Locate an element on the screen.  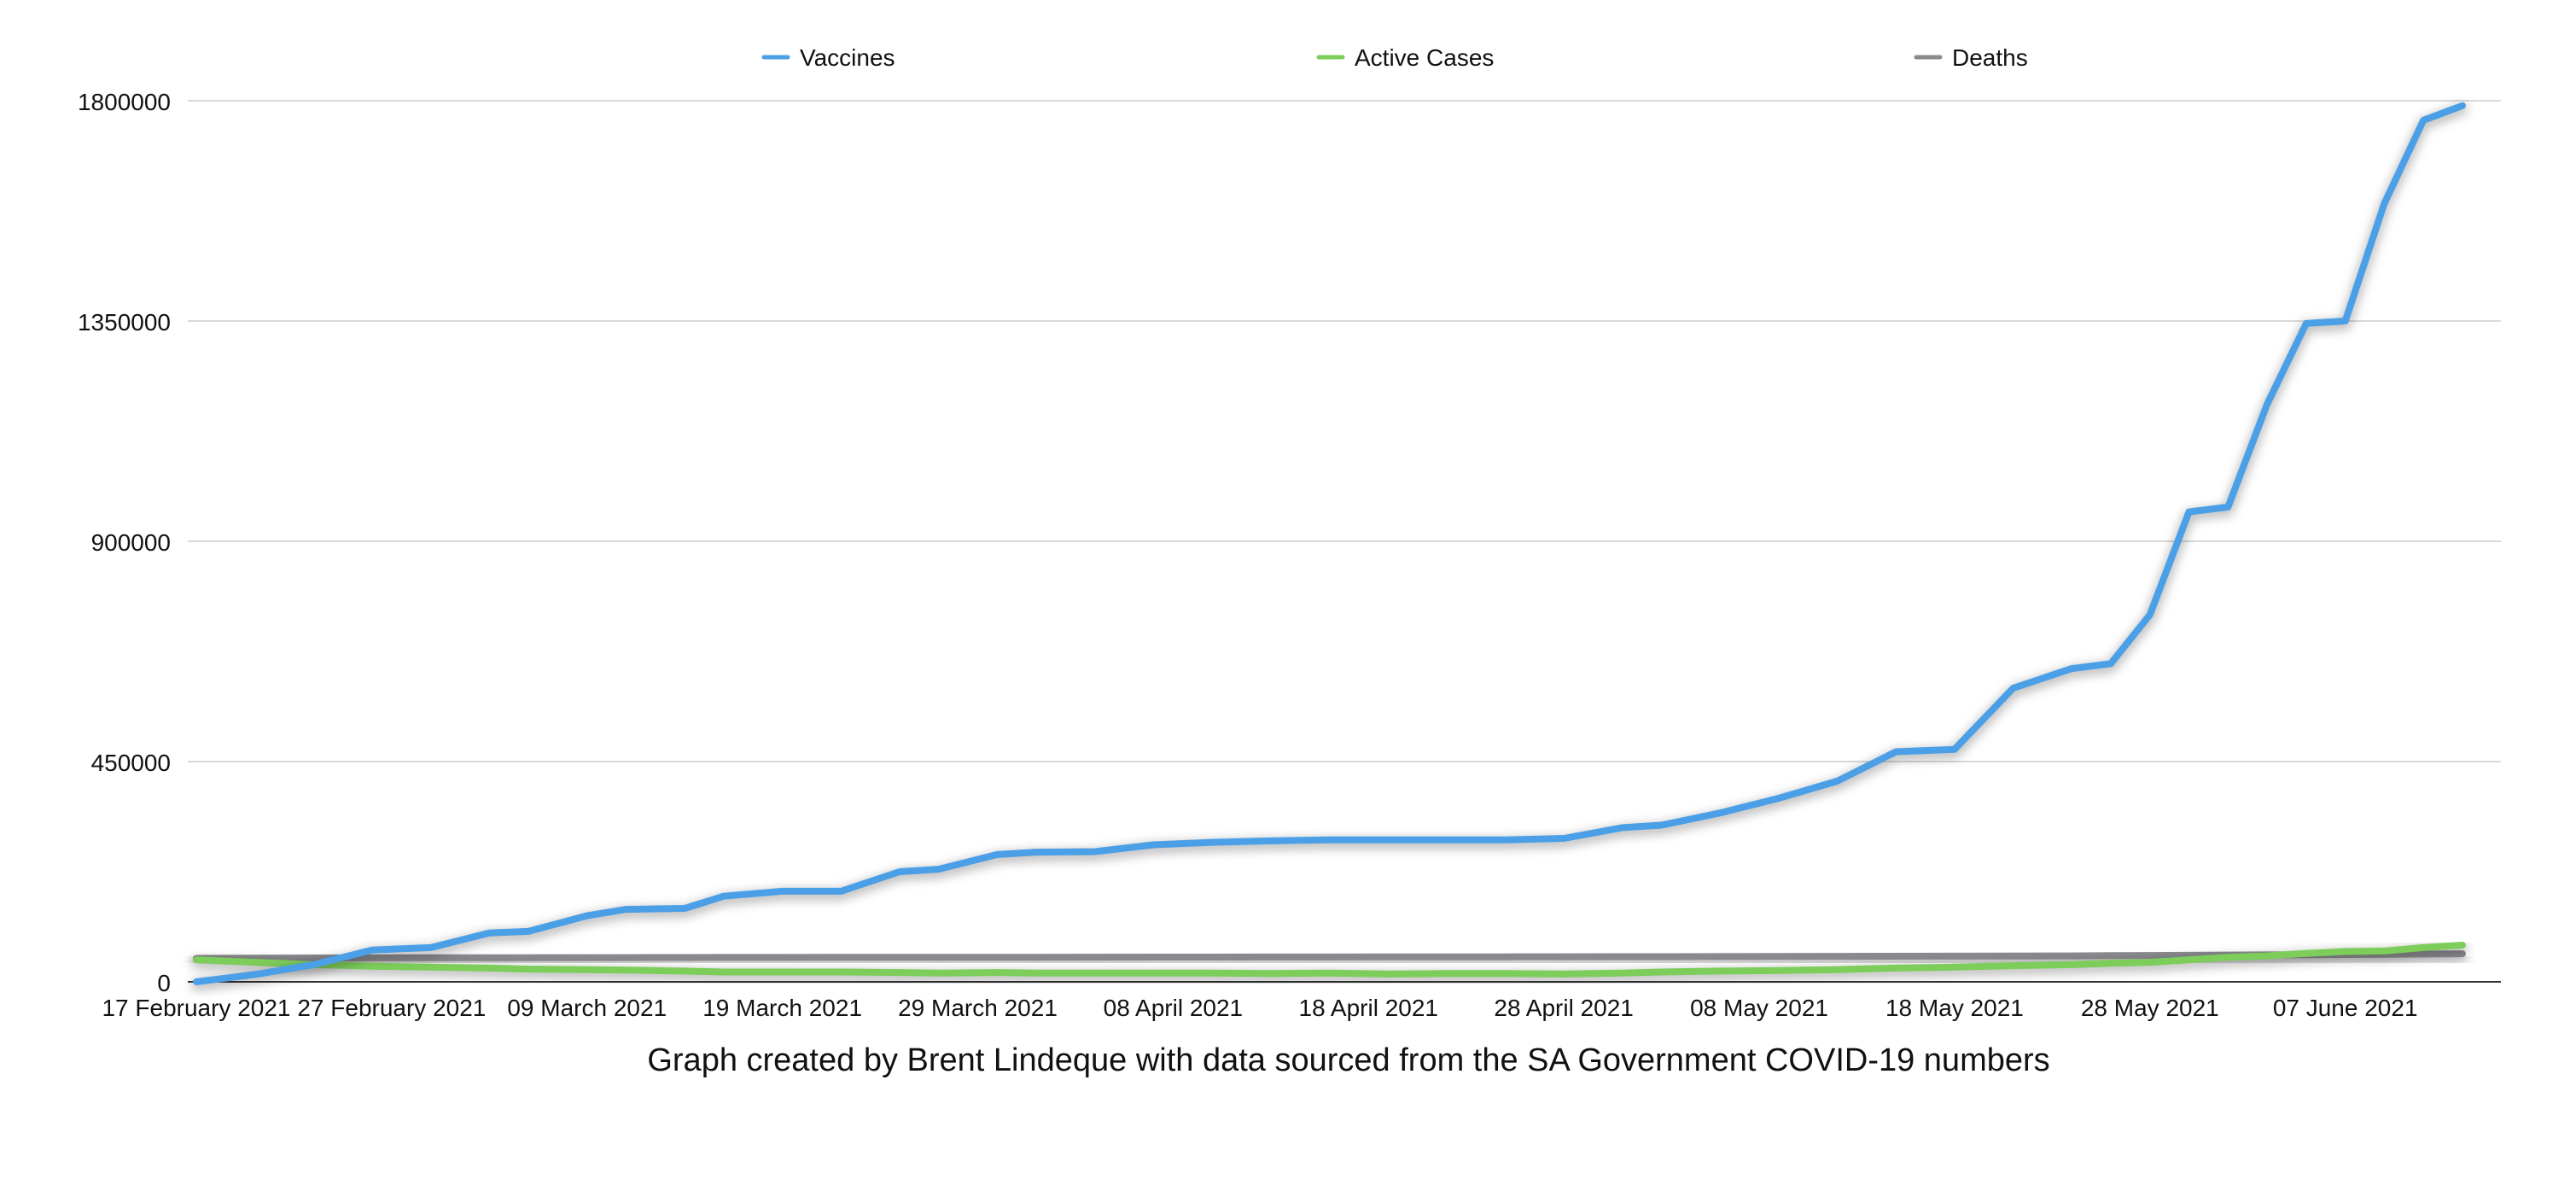
legend-item-active-cases: Active Cases is located at coordinates (1405, 58).